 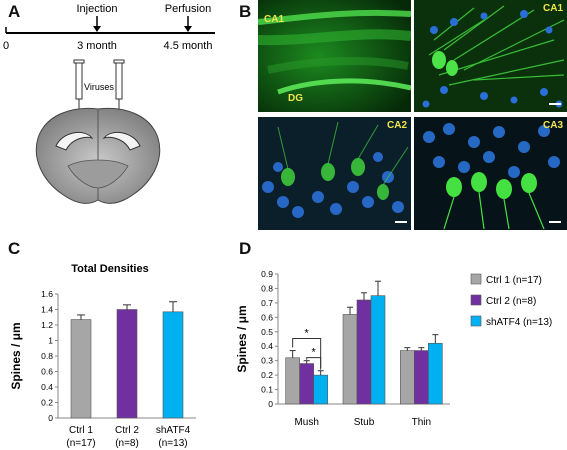 I want to click on chart-d-ytick-label: 0.4, so click(x=267, y=346).